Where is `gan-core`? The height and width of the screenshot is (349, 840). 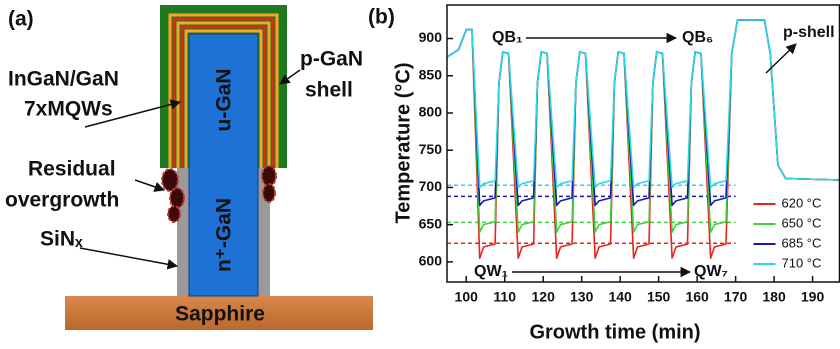
gan-core is located at coordinates (223, 165).